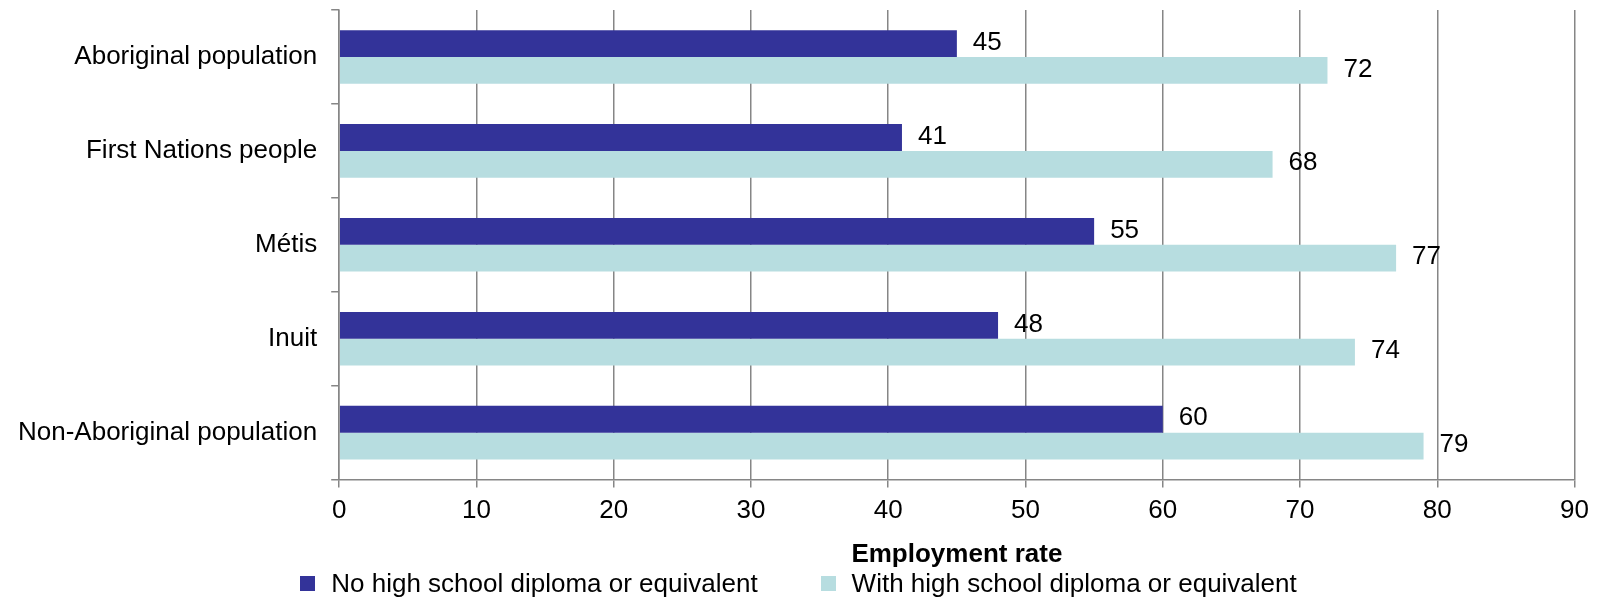 The height and width of the screenshot is (597, 1597). I want to click on legend-label: With high school diploma or equivalent, so click(1074, 582).